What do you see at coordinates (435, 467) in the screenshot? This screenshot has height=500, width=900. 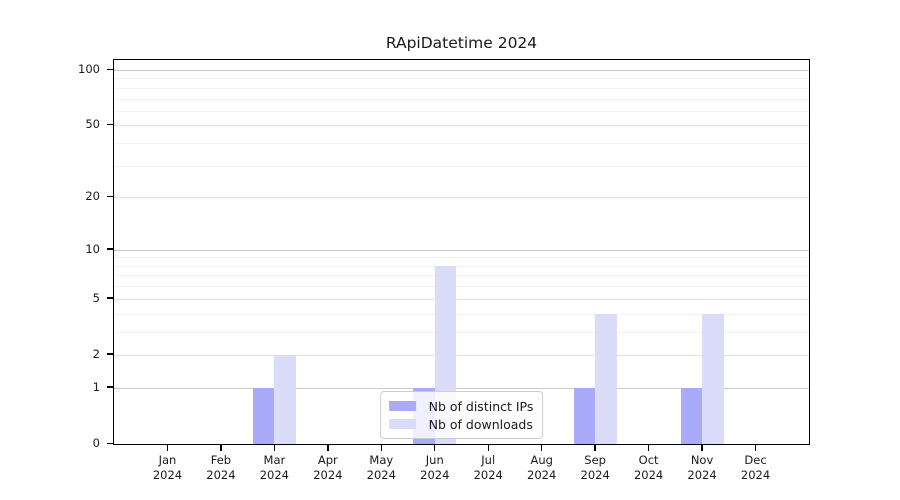 I see `x-tick-label-jun: Jun 2024` at bounding box center [435, 467].